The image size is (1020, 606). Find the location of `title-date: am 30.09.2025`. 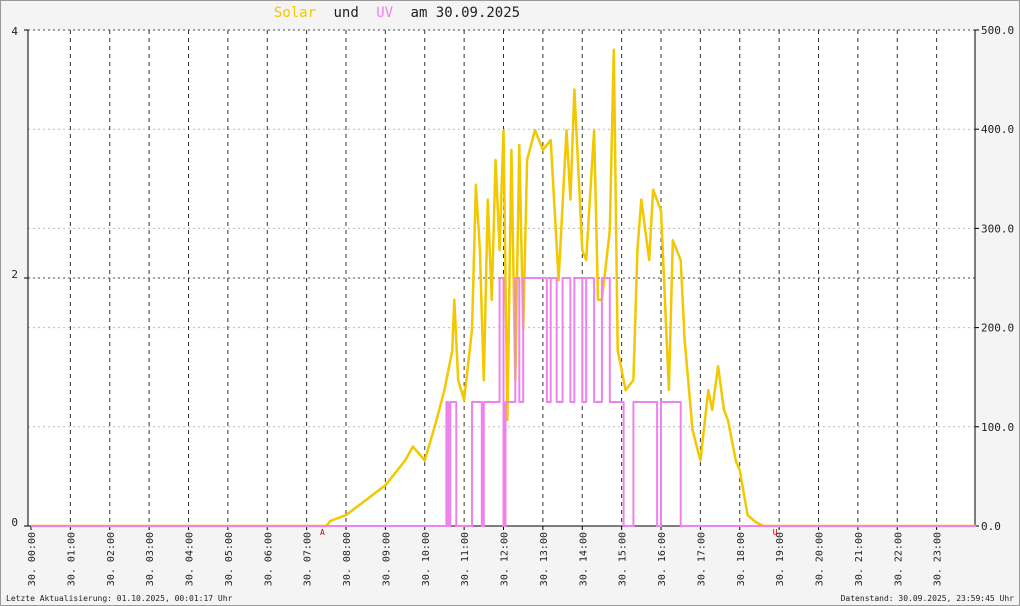

title-date: am 30.09.2025 is located at coordinates (466, 13).